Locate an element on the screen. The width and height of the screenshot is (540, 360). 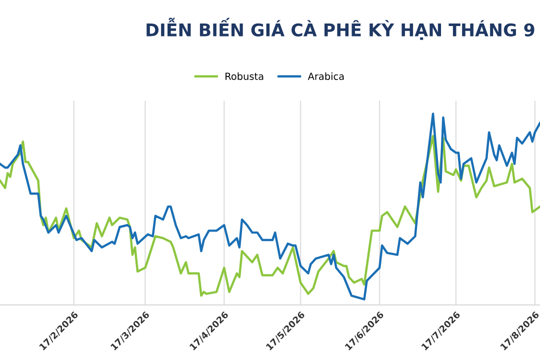
chart-title: DIỄN BIẾN GIÁ CÀ PHÊ KỲ HẠN THÁNG 9 is located at coordinates (340, 29).